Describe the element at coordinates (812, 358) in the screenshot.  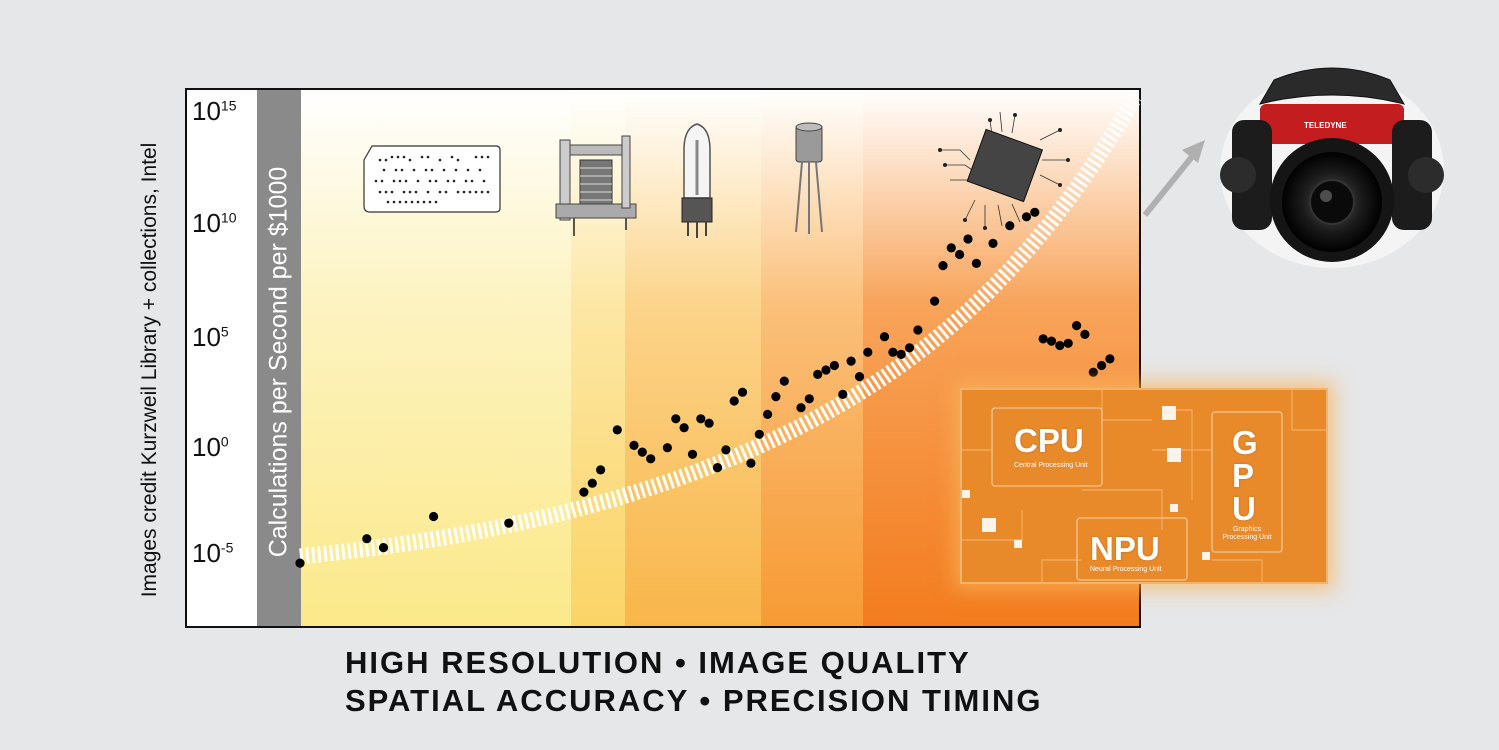
I see `band-transistor` at that location.